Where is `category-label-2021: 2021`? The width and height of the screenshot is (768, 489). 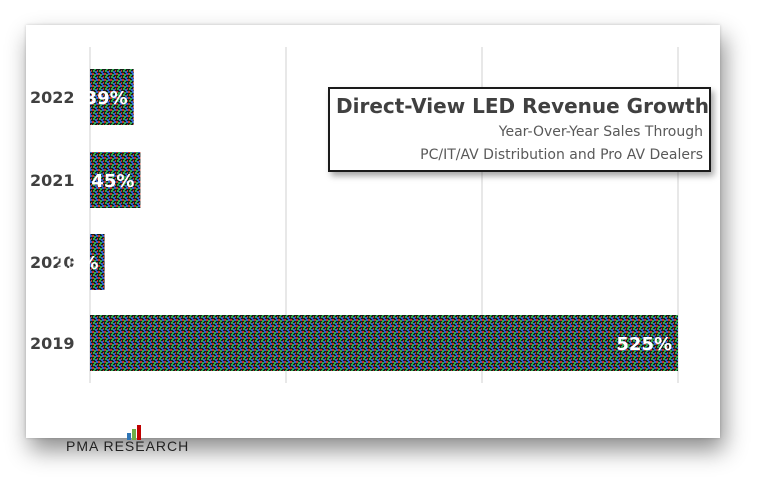 category-label-2021: 2021 is located at coordinates (52, 180).